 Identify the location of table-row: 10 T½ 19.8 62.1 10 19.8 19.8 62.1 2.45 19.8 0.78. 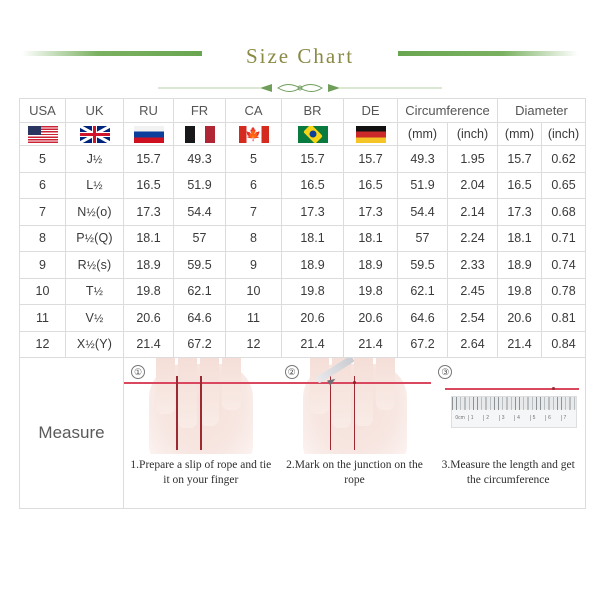
(302, 291).